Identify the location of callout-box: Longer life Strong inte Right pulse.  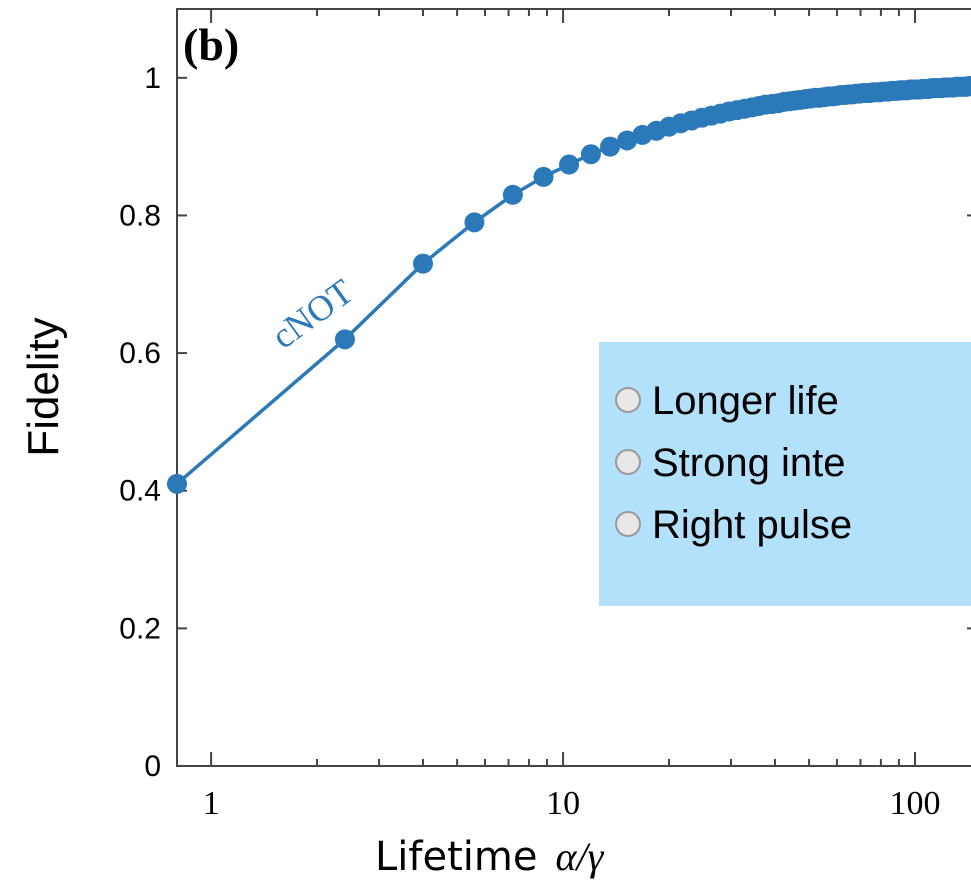
(785, 474).